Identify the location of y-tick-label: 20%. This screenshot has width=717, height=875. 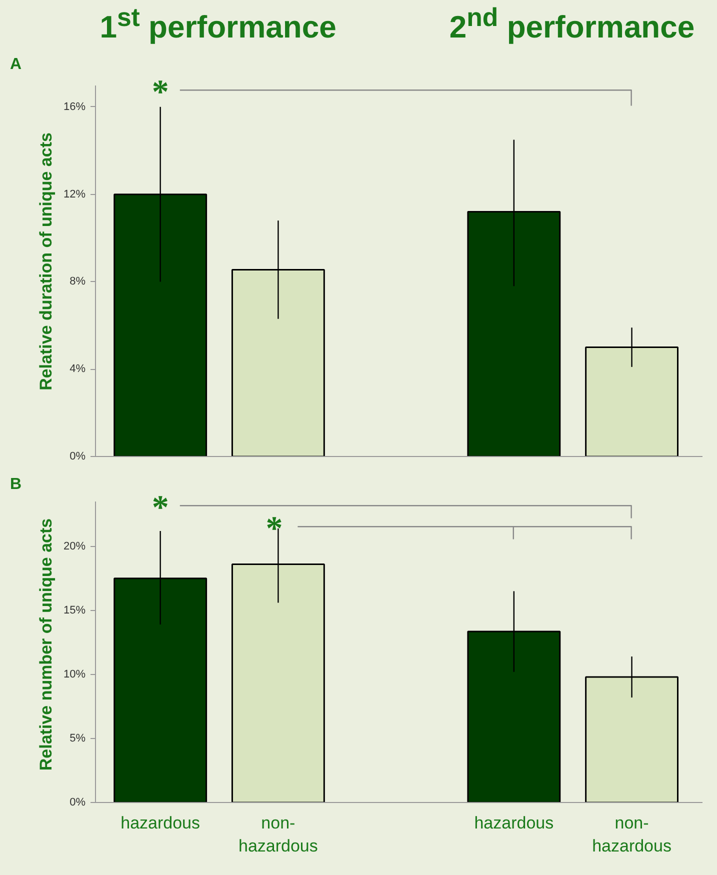
(74, 546).